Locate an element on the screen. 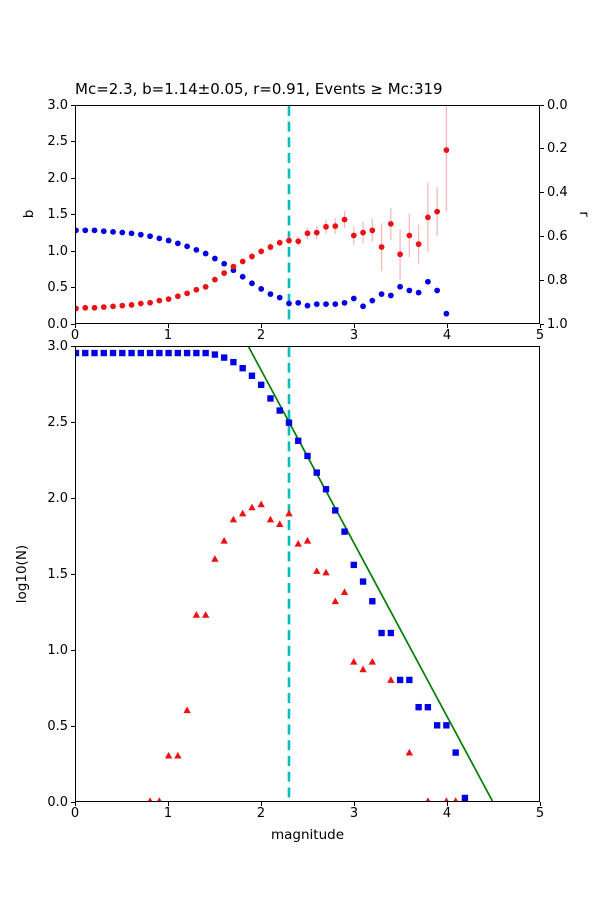 This screenshot has height=900, width=600. y-axis-label-r: r is located at coordinates (584, 214).